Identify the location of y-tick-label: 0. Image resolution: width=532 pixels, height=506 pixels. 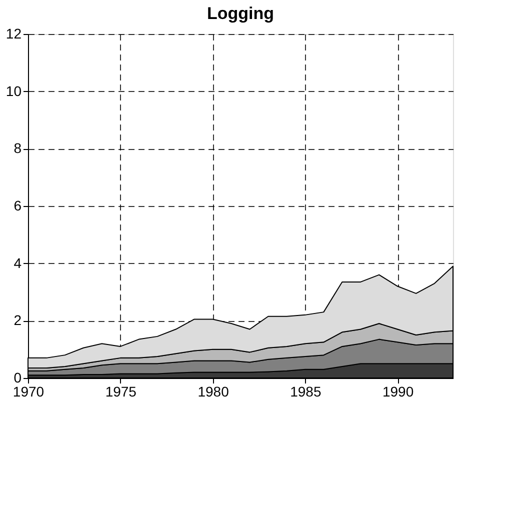
(18, 378).